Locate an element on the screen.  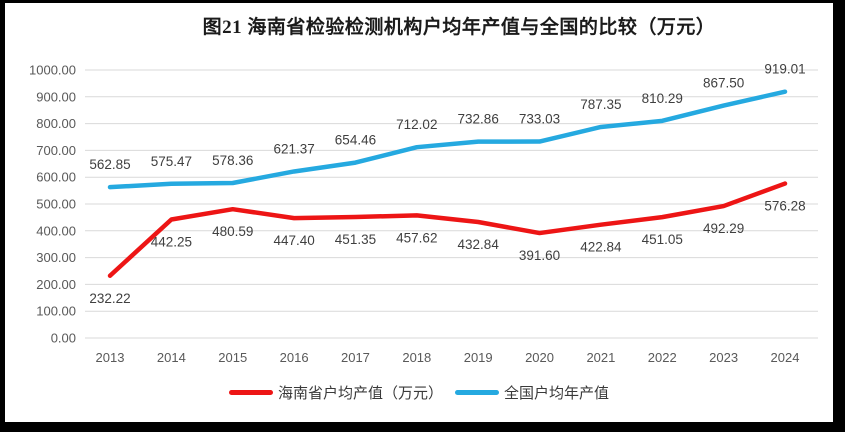
chart-legend: 海南省户均产值（万元） 全国户均年产值 is located at coordinates (419, 392).